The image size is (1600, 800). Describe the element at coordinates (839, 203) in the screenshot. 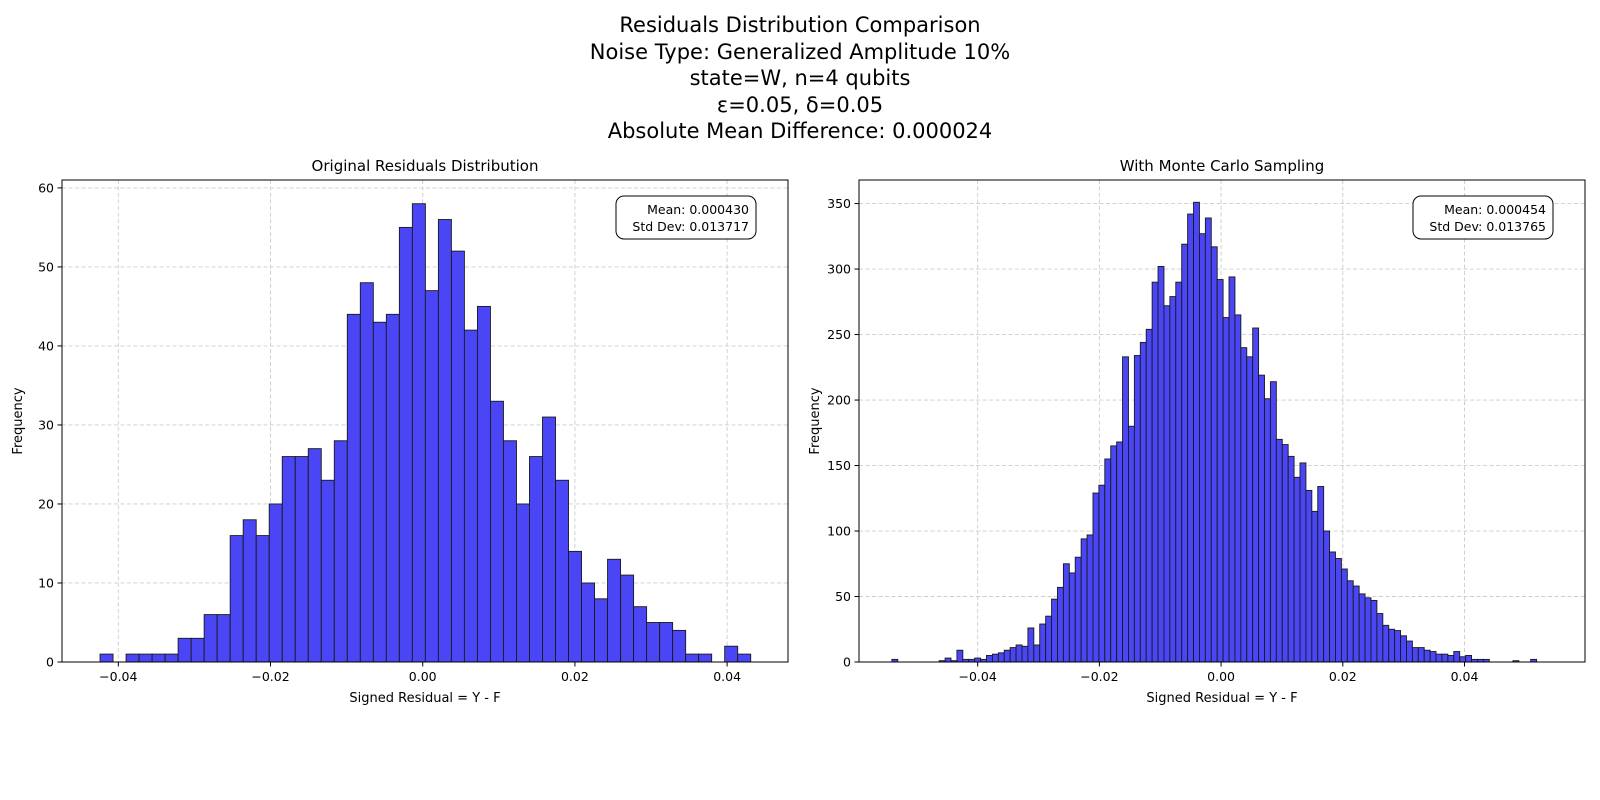

I see `chart-1-ytick-label: 350` at that location.